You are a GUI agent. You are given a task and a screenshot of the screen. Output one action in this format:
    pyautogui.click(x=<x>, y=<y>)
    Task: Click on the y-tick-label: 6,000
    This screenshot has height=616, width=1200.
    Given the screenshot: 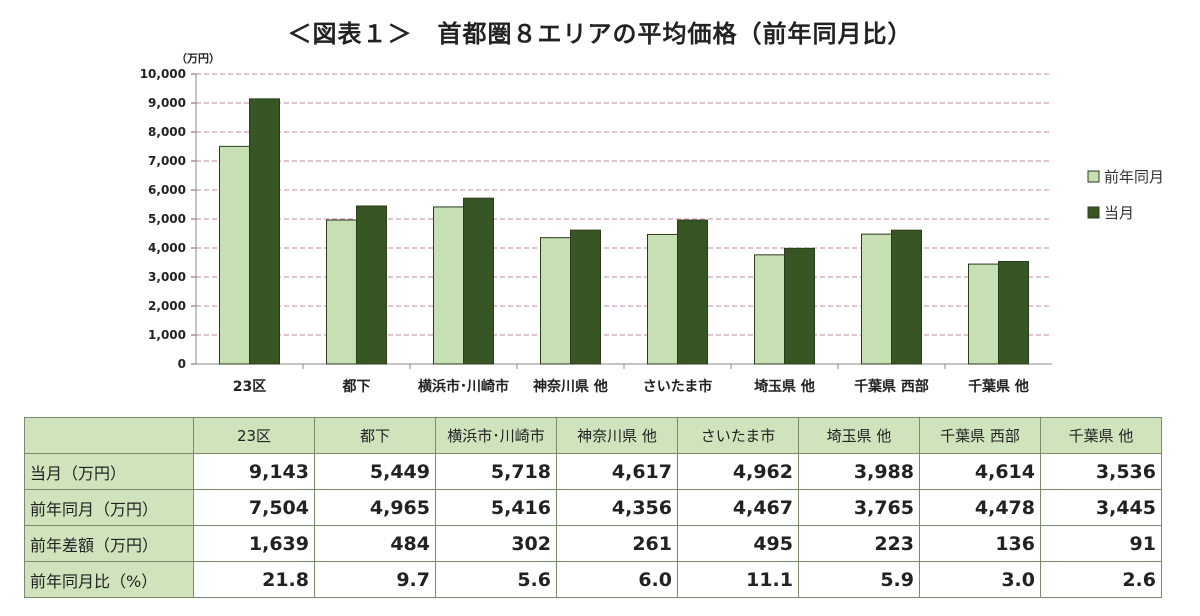 What is the action you would take?
    pyautogui.click(x=167, y=190)
    